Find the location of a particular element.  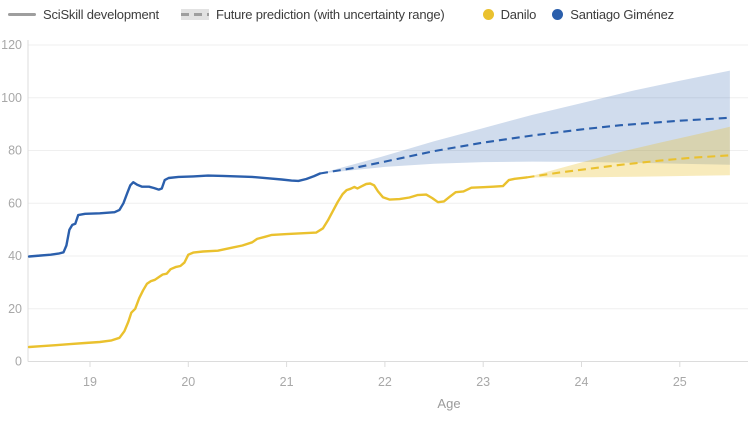

santiago-uncertainty-band is located at coordinates (525, 122).